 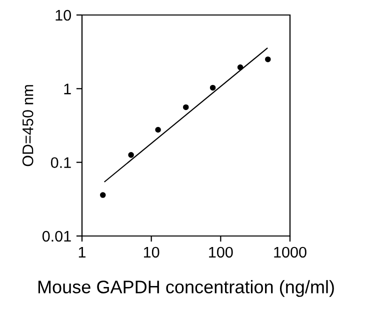 What do you see at coordinates (56, 236) in the screenshot?
I see `y-tick-label: 0.01` at bounding box center [56, 236].